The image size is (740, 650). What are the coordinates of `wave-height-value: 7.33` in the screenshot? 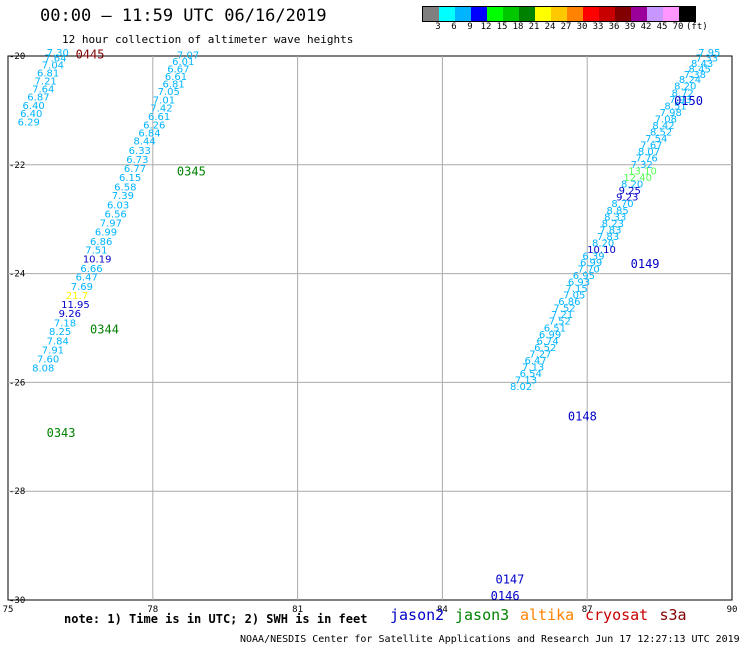 It's located at (707, 58).